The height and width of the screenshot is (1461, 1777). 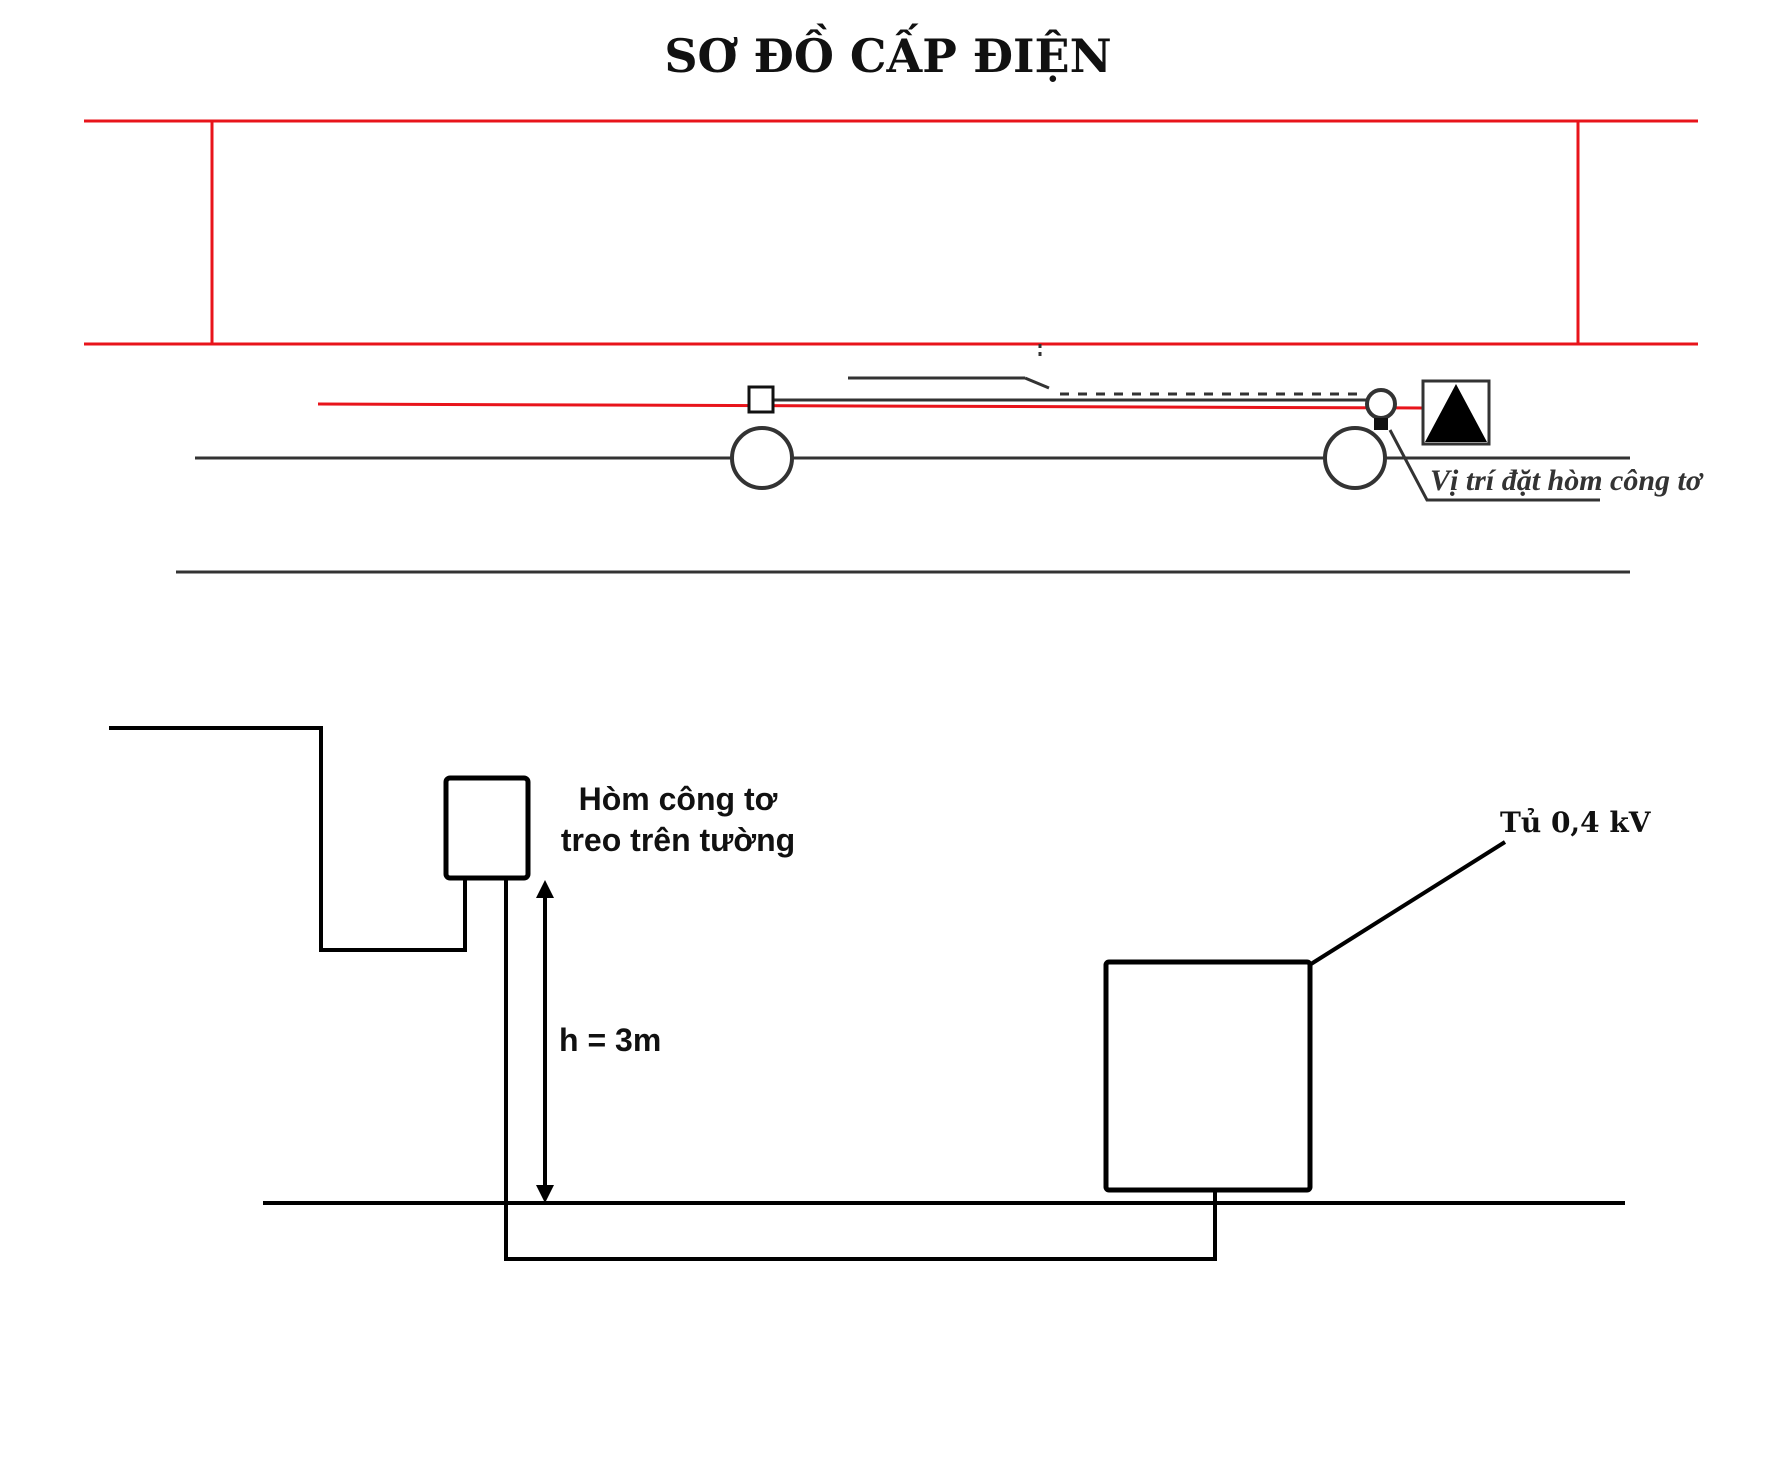 What do you see at coordinates (545, 1194) in the screenshot?
I see `arrowhead-down-icon` at bounding box center [545, 1194].